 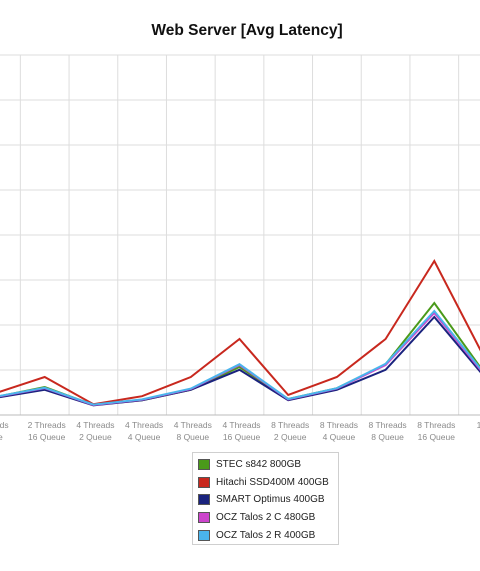 I want to click on legend-label: OCZ Talos 2 C 480GB, so click(x=266, y=518).